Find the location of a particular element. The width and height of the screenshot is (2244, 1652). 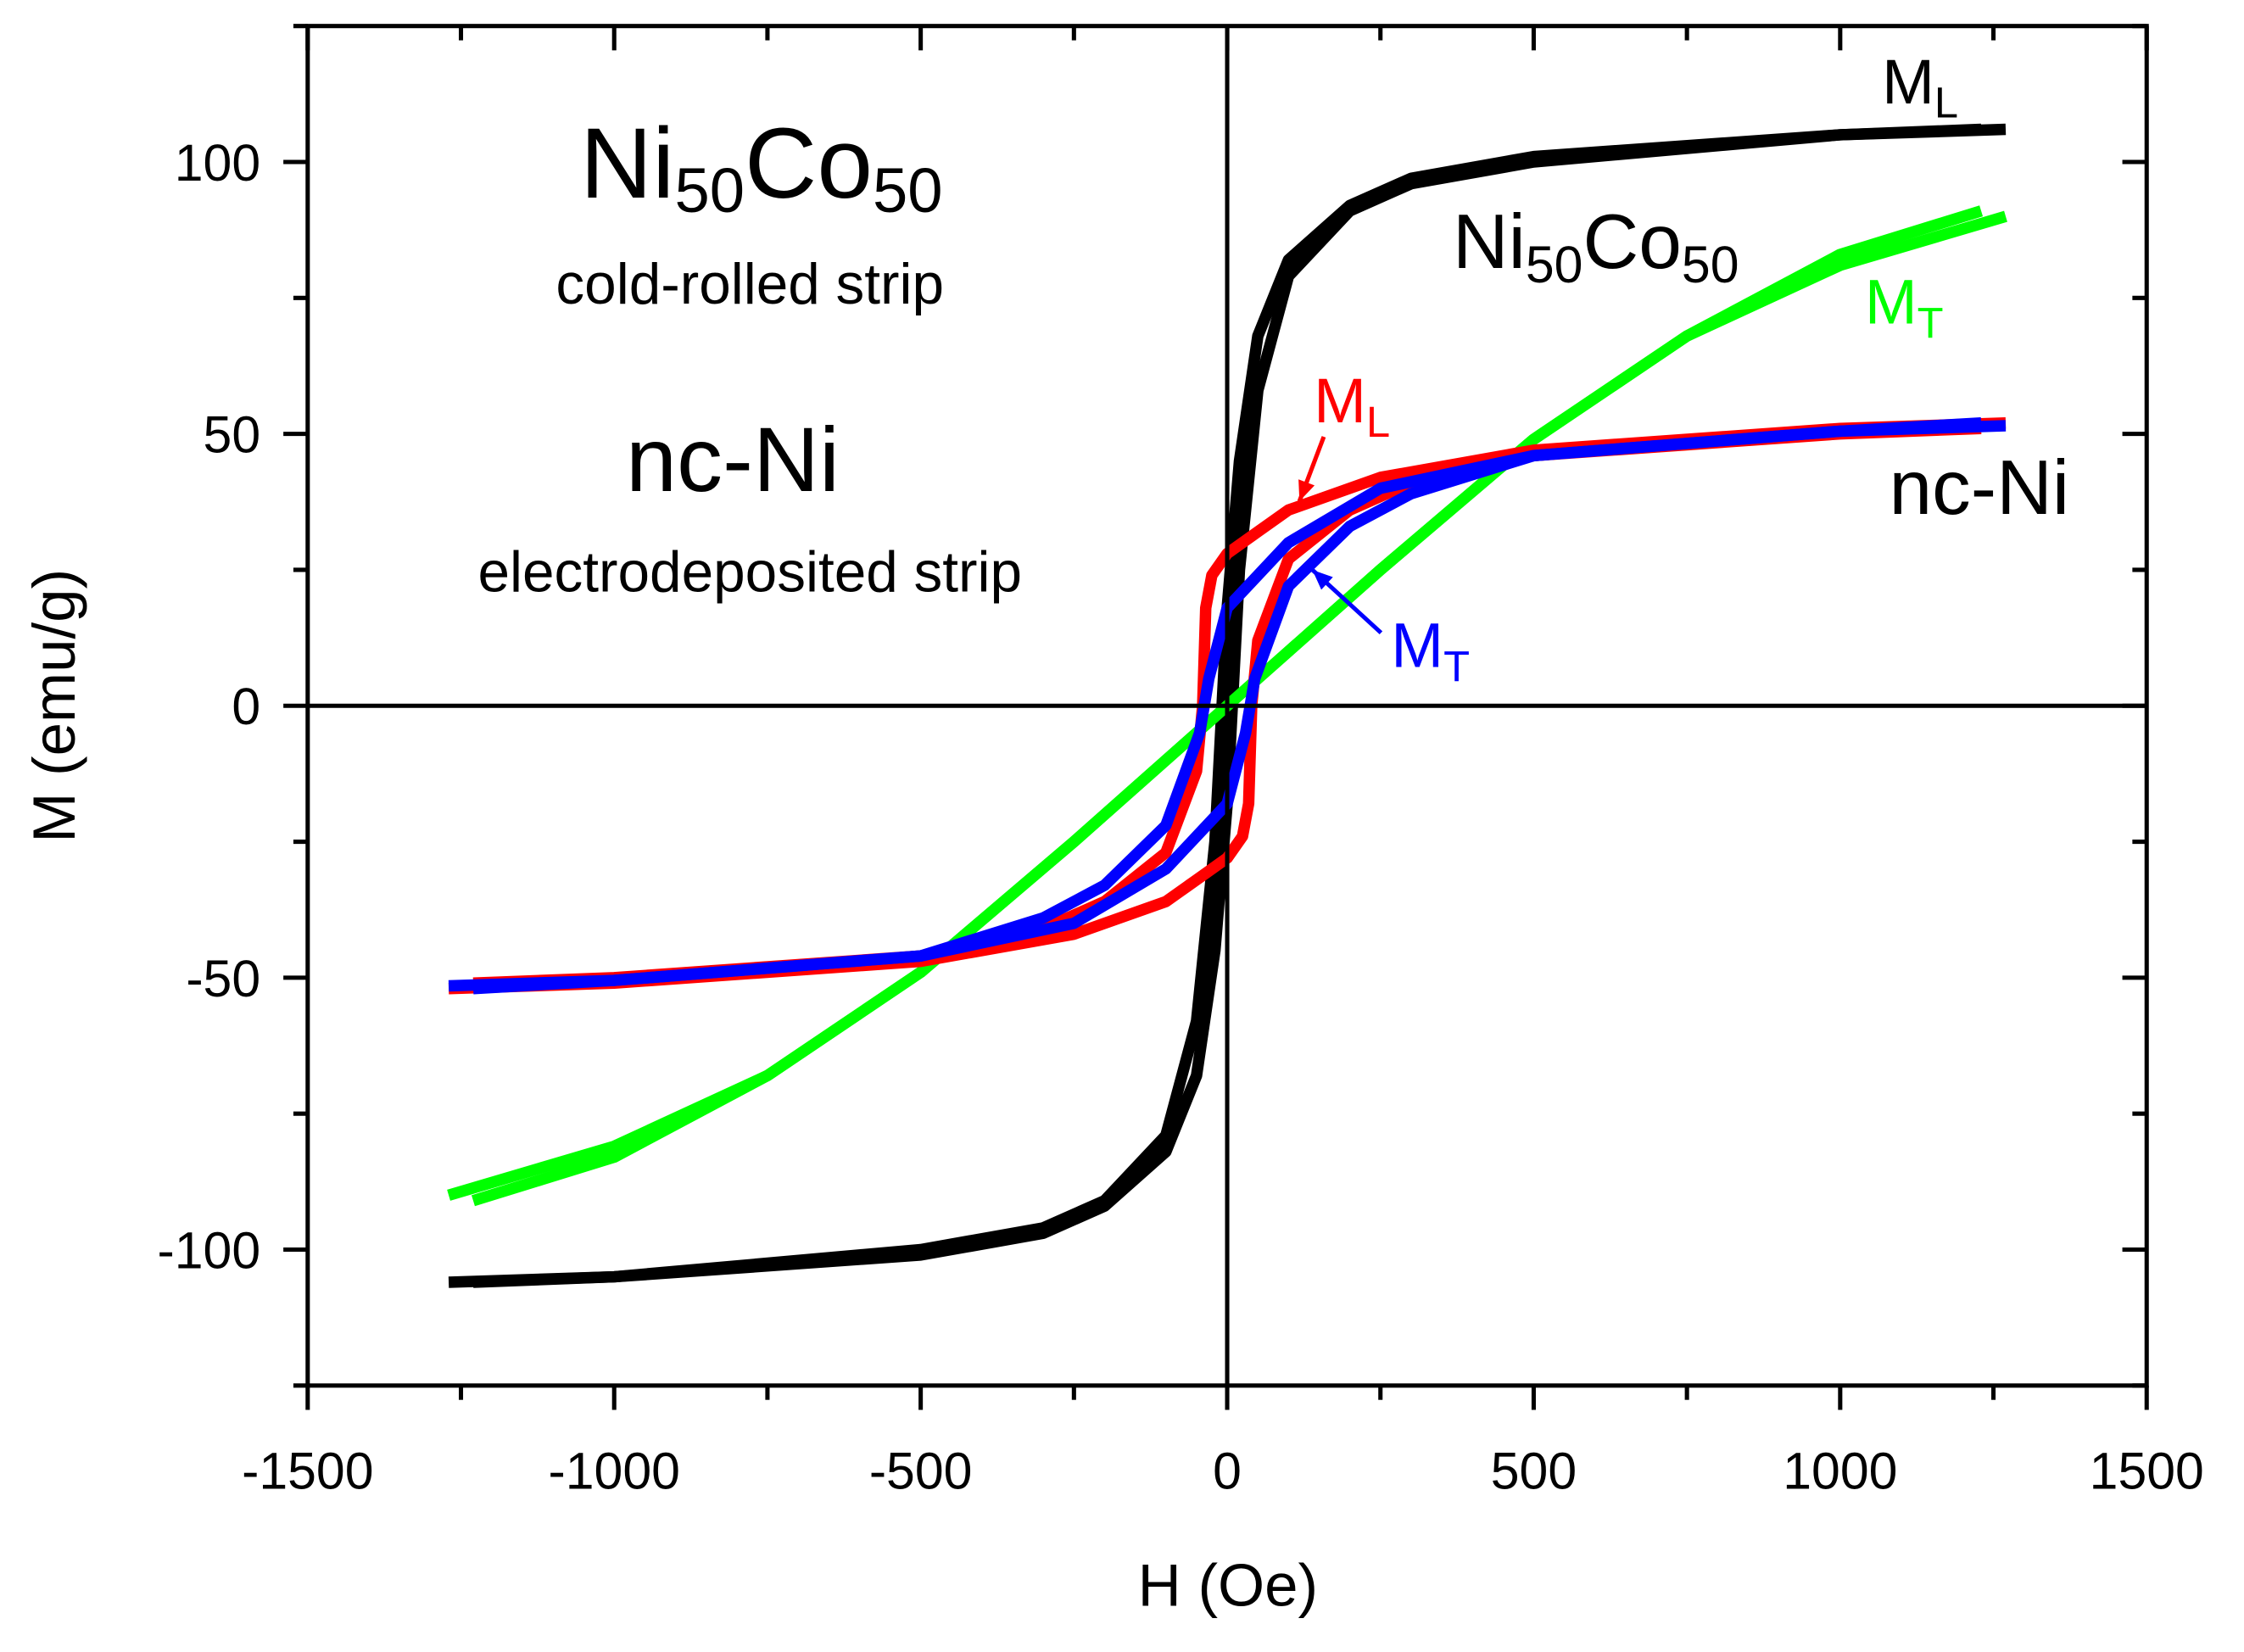

x-tick-label: -500 is located at coordinates (921, 1470).